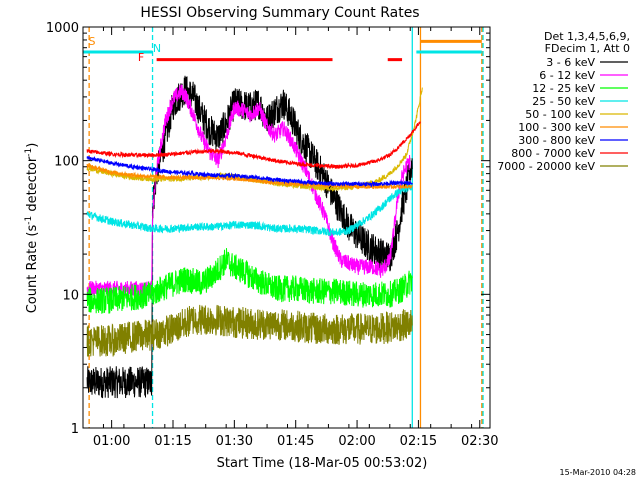 The image size is (640, 480). I want to click on legend-label: 25 - 50 keV, so click(563, 101).